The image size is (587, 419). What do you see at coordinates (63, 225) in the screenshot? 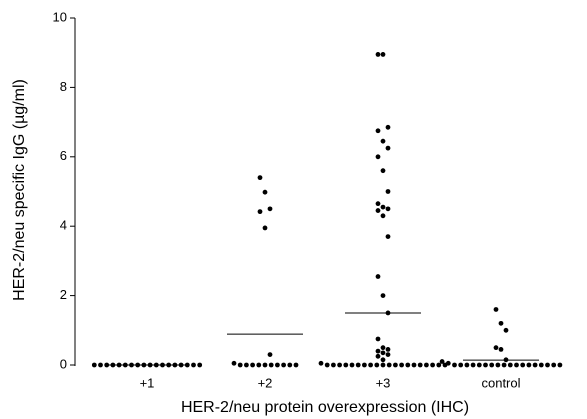
I see `y-tick-label: 4` at bounding box center [63, 225].